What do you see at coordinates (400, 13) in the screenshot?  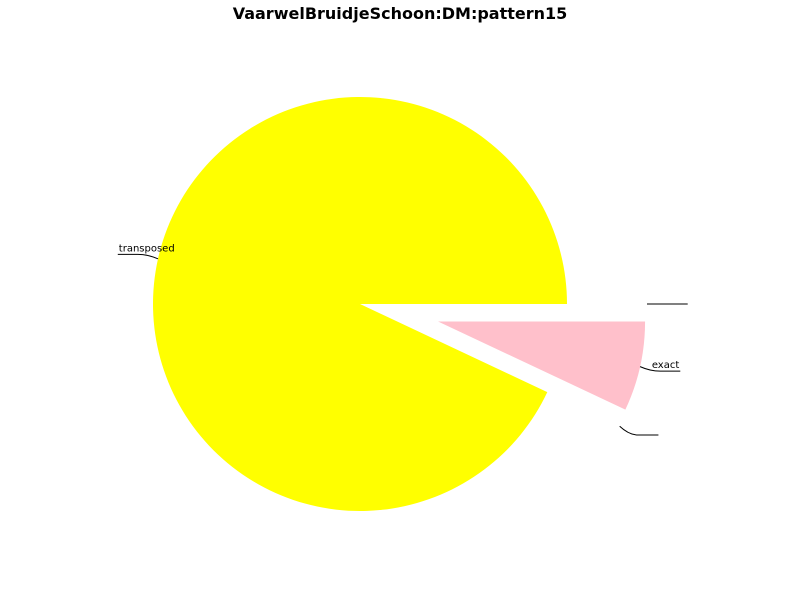 I see `chart-title: VaarwelBruidjeSchoon:DM:pattern15` at bounding box center [400, 13].